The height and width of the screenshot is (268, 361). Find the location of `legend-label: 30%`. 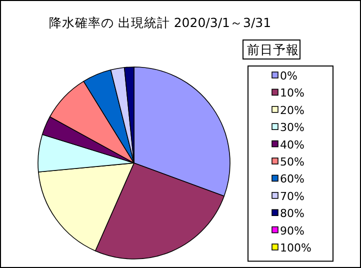

legend-label: 30% is located at coordinates (292, 127).